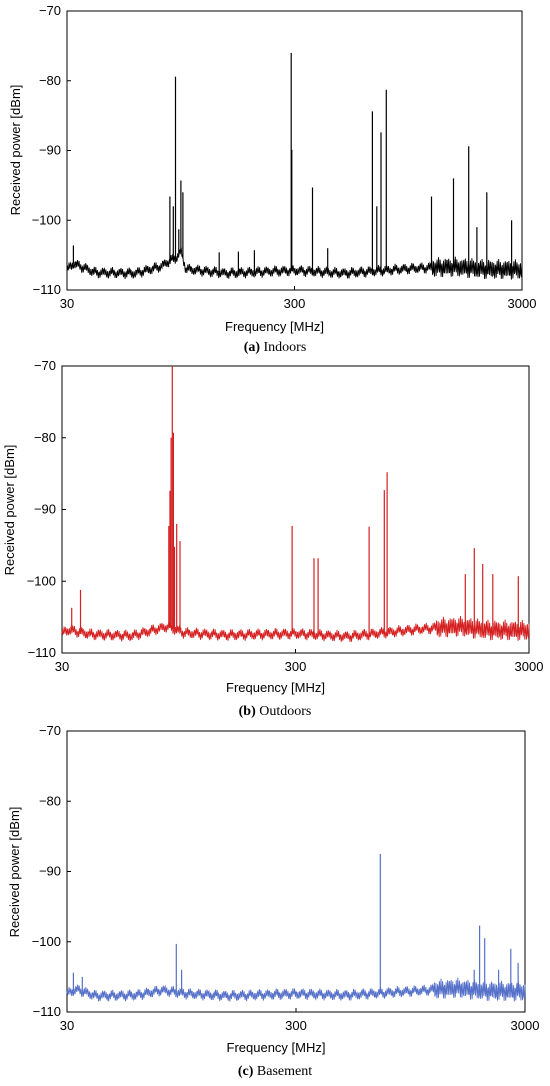 This screenshot has height=1086, width=550. What do you see at coordinates (284, 1071) in the screenshot?
I see `caption-text: Basement` at bounding box center [284, 1071].